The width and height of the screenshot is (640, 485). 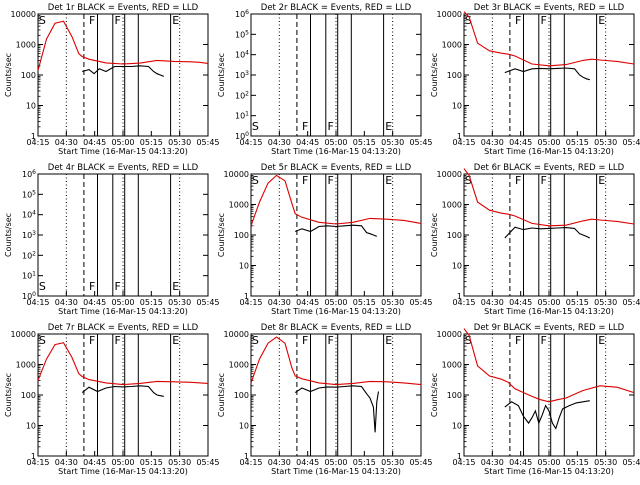 What do you see at coordinates (242, 55) in the screenshot?
I see `y-tick-label: 10⁴` at bounding box center [242, 55].